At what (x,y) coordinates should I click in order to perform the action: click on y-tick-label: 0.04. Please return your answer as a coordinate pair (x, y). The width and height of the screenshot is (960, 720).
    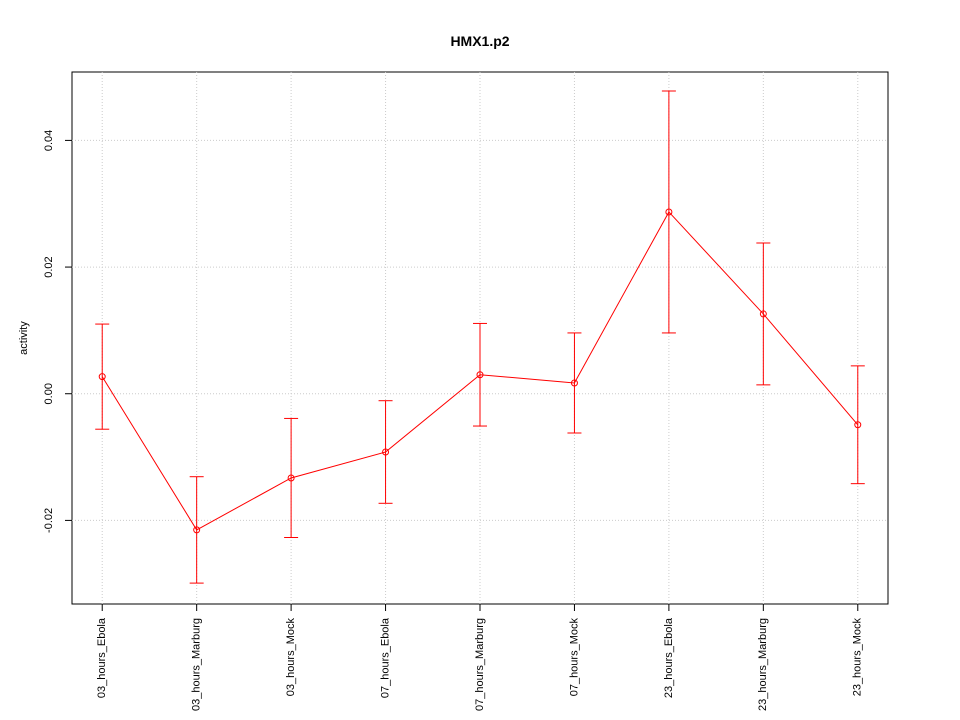
    Looking at the image, I should click on (49, 140).